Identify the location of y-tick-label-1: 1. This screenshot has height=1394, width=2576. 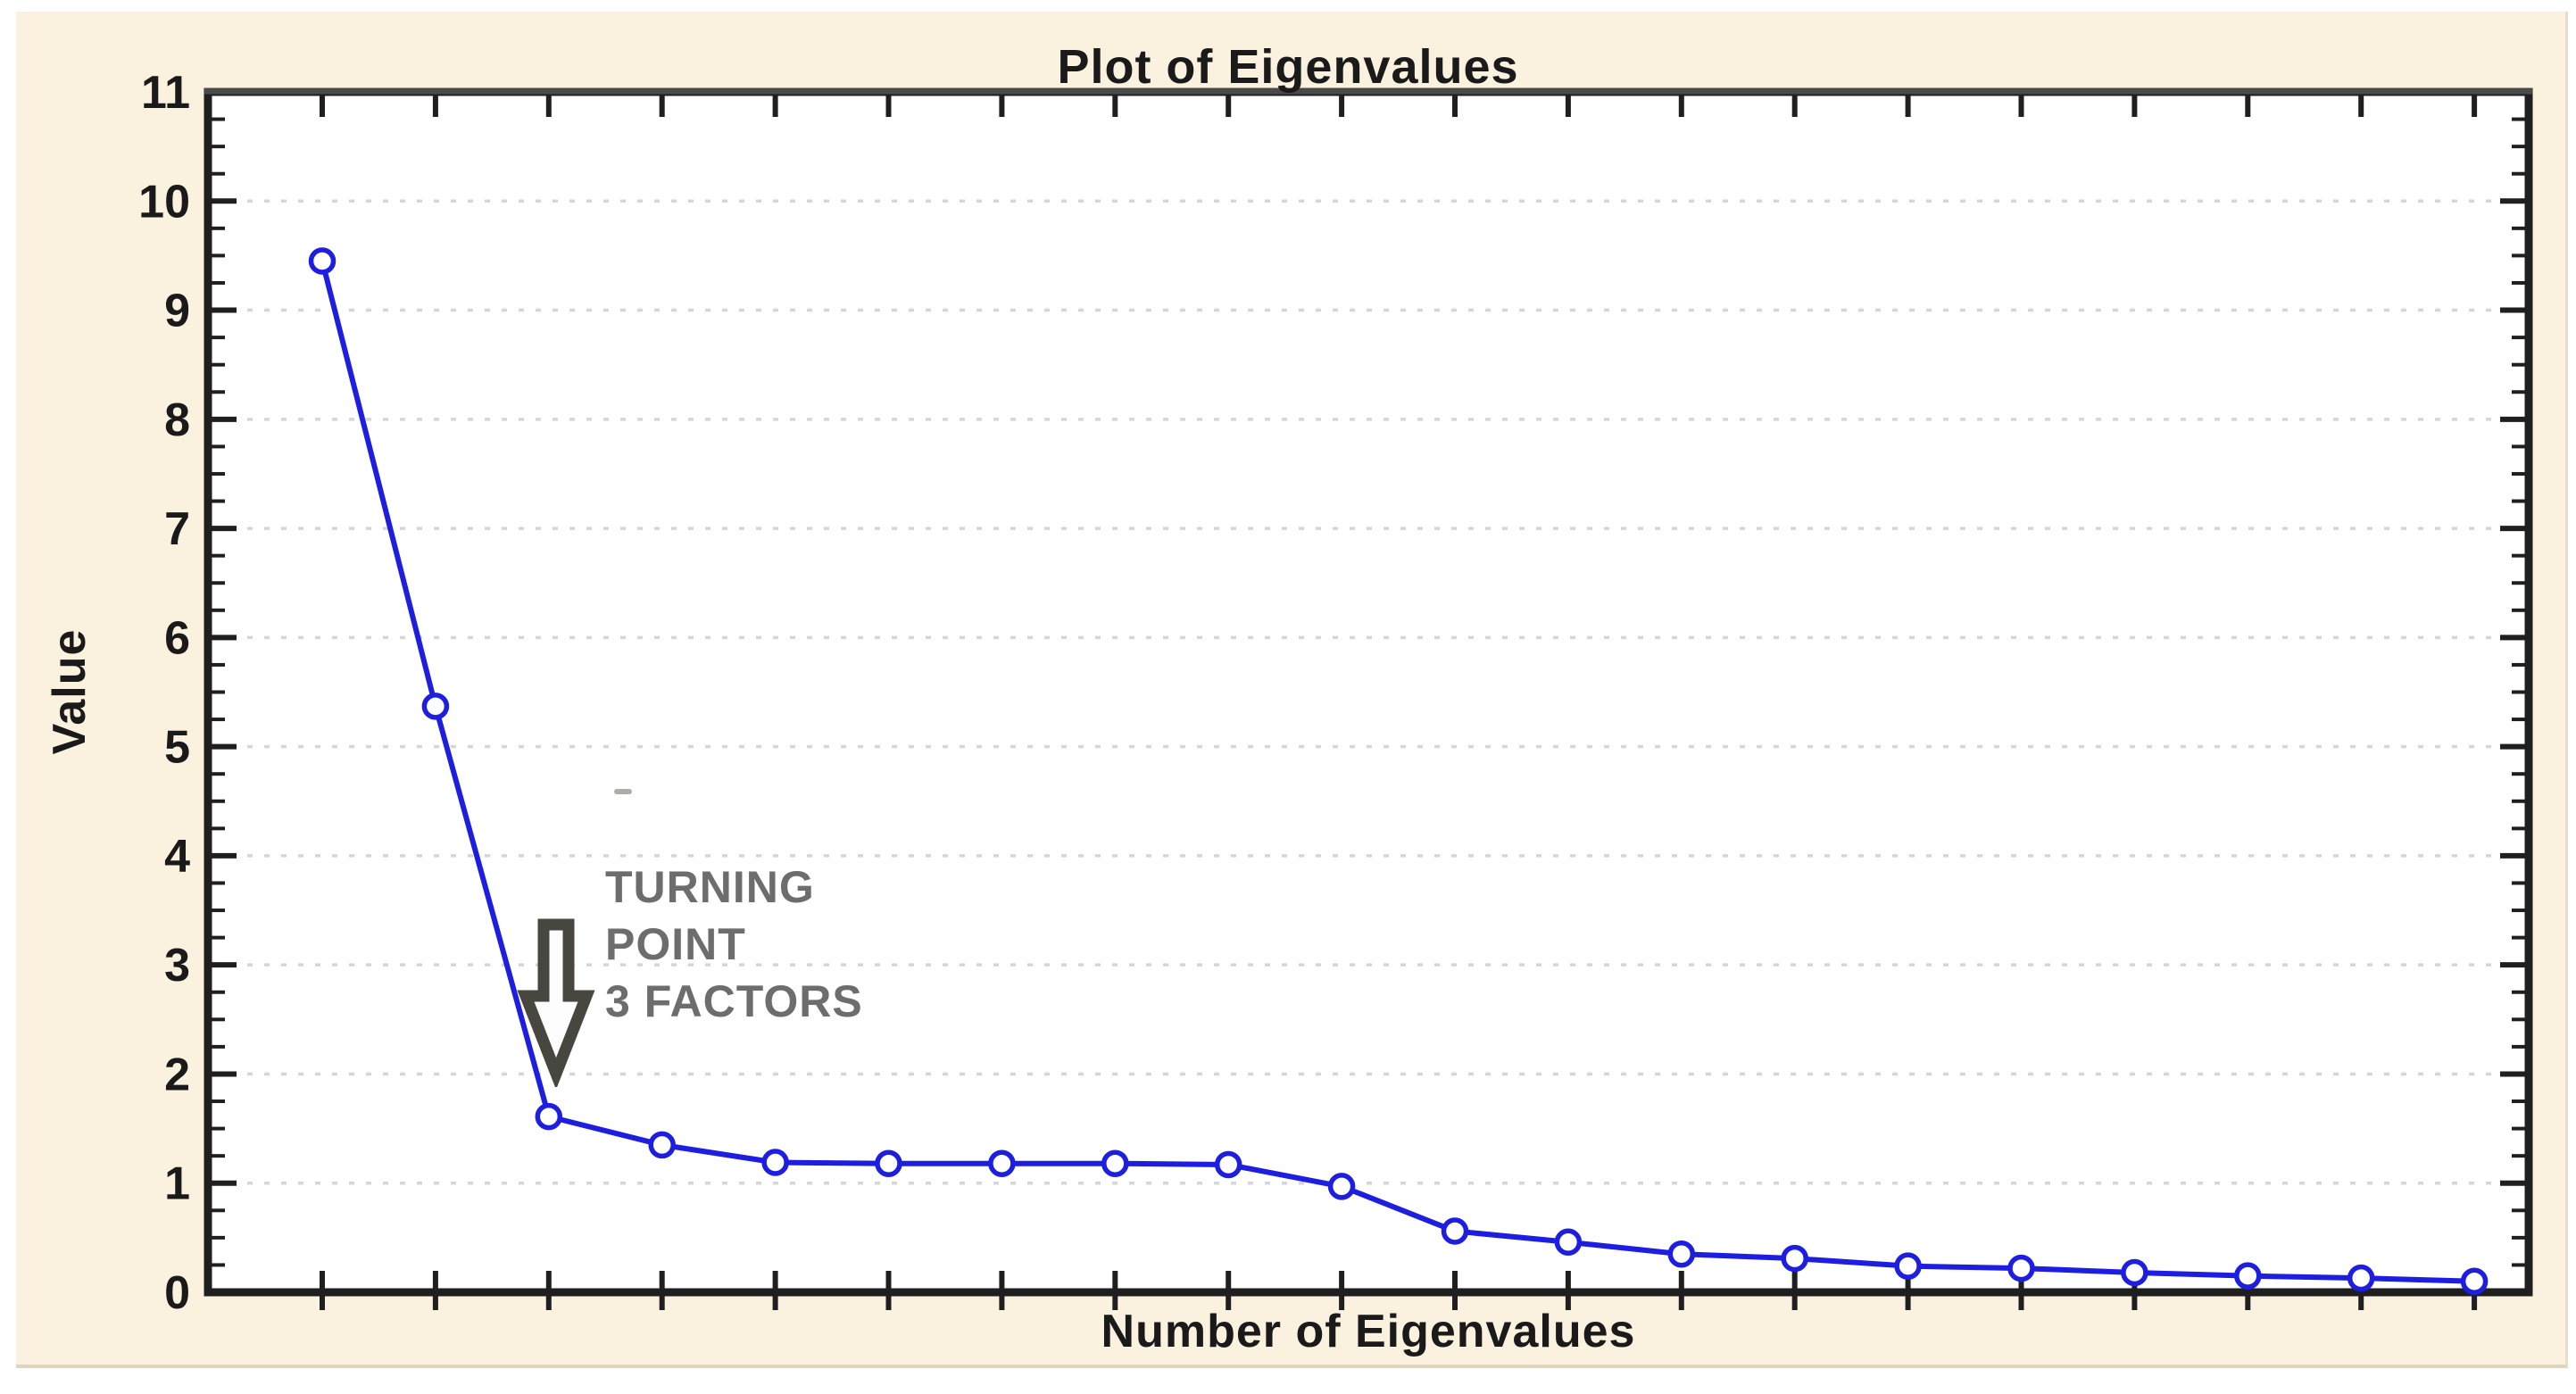
(177, 1184).